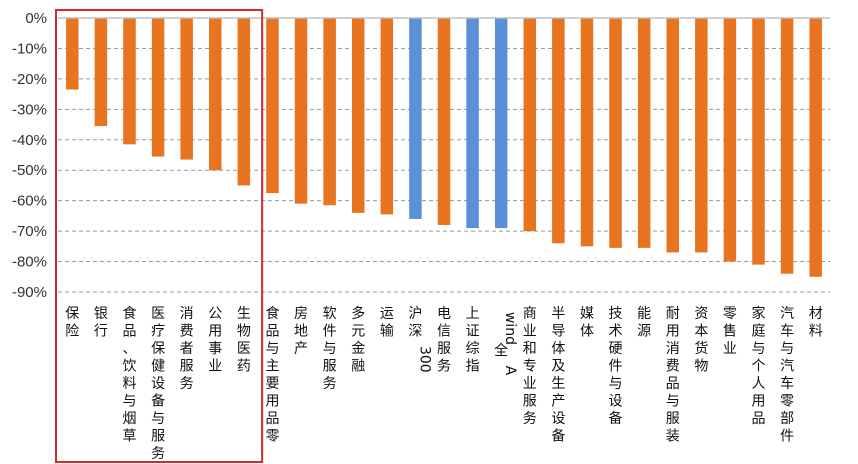  What do you see at coordinates (187, 349) in the screenshot?
I see `category-label: 消费者服务` at bounding box center [187, 349].